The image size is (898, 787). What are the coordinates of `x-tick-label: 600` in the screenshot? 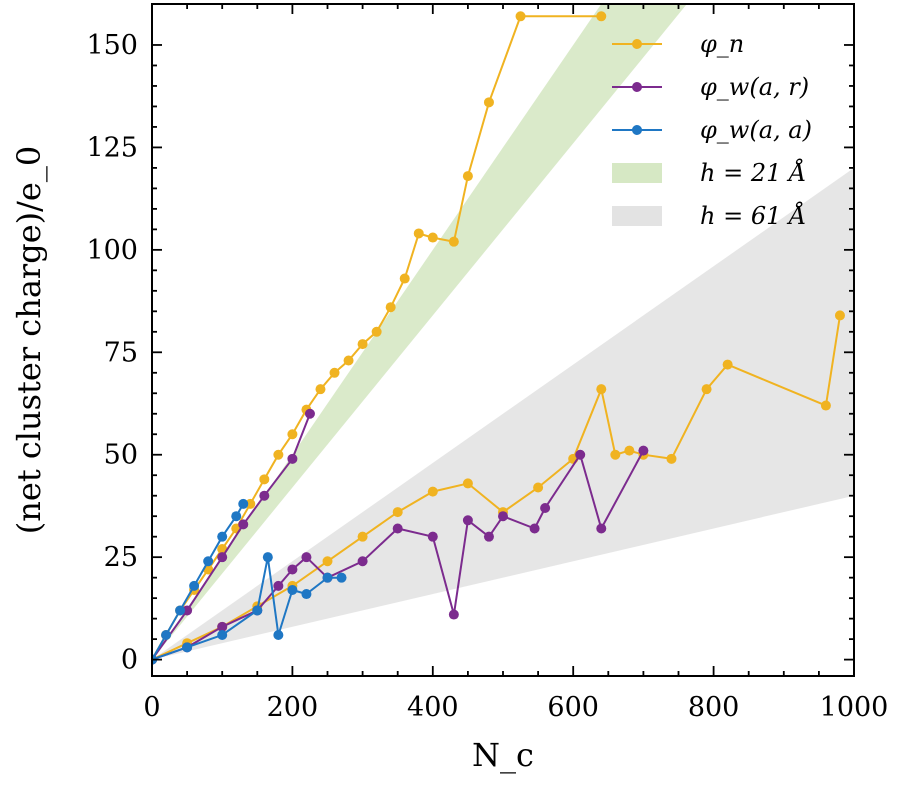 It's located at (573, 707).